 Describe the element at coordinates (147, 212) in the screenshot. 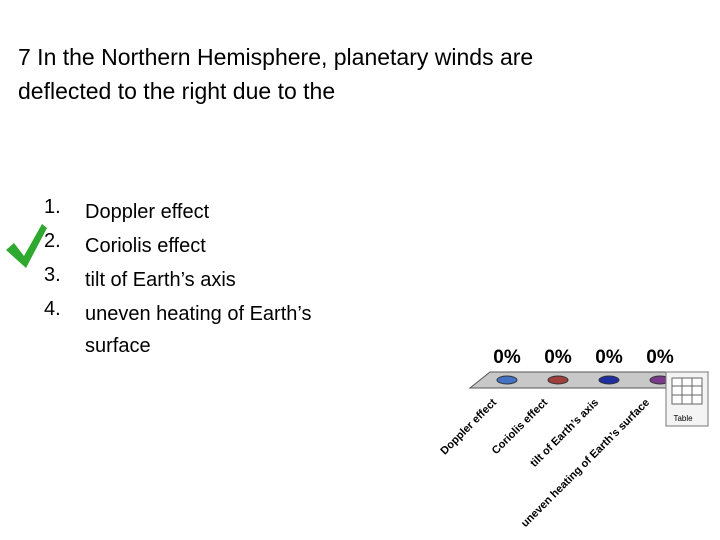

I see `option-text: Doppler effect` at that location.